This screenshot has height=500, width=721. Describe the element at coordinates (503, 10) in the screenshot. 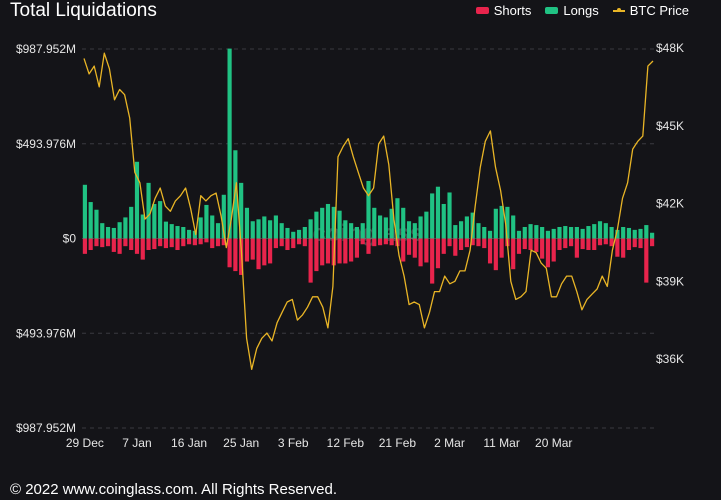

I see `legend-item-shorts: Shorts` at that location.